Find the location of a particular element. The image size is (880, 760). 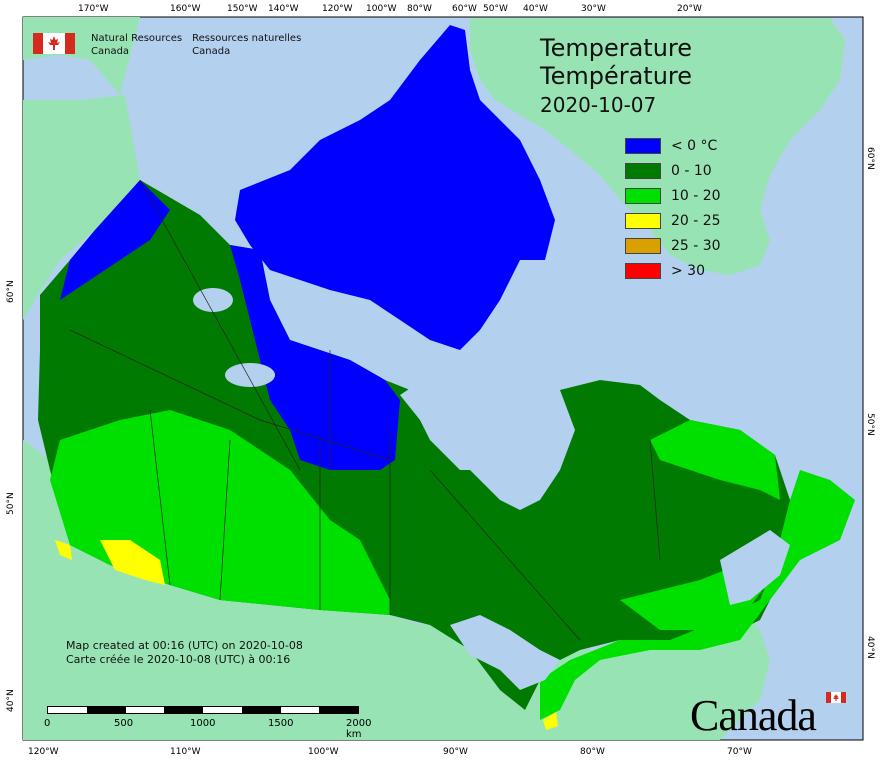

hudson-bay is located at coordinates (487, 432).